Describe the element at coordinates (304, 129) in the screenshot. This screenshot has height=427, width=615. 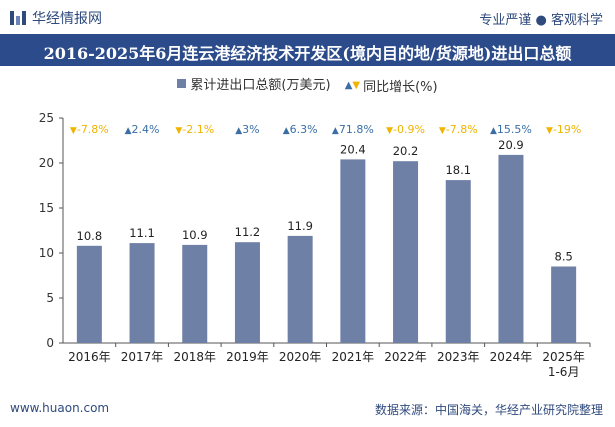
I see `growth-value: 6.3%` at that location.